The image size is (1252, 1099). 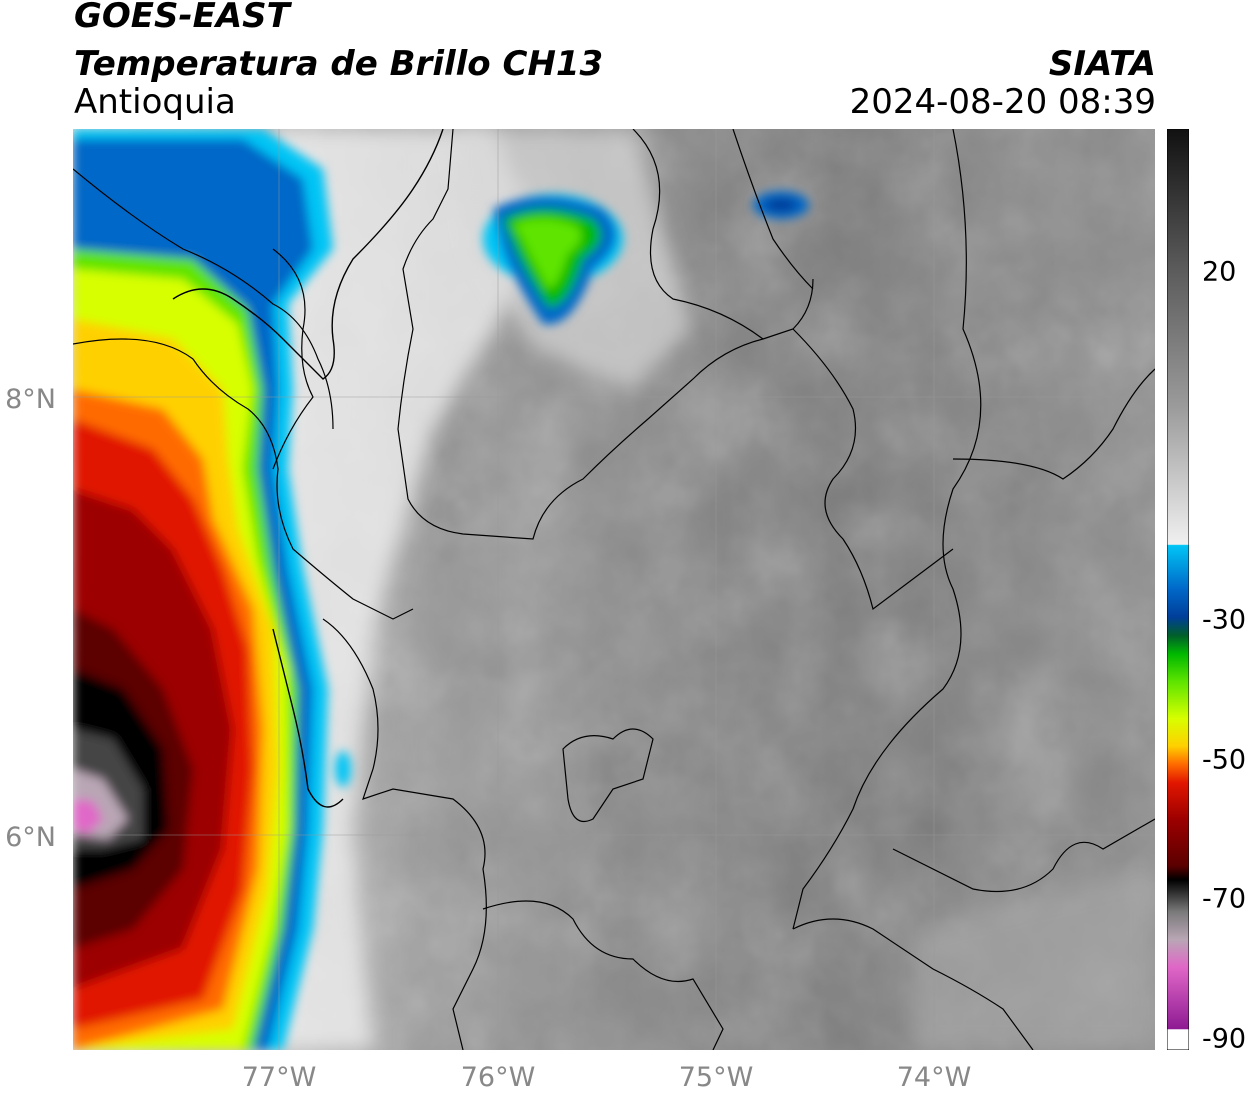 I want to click on southeast-lighter-area, so click(x=1034, y=959).